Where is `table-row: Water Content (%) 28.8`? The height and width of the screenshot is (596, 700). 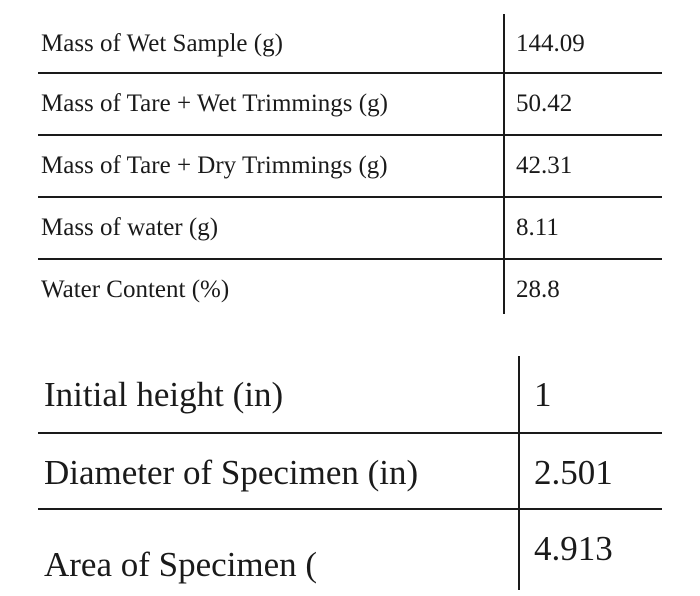
table-row: Water Content (%) 28.8 is located at coordinates (350, 291).